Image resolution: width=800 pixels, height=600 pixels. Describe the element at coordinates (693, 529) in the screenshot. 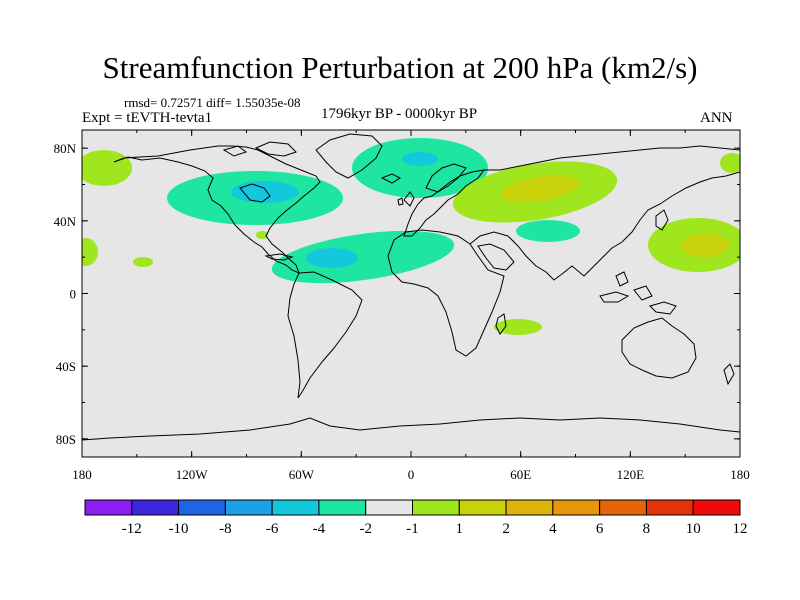

I see `colorbar-label: 10` at that location.